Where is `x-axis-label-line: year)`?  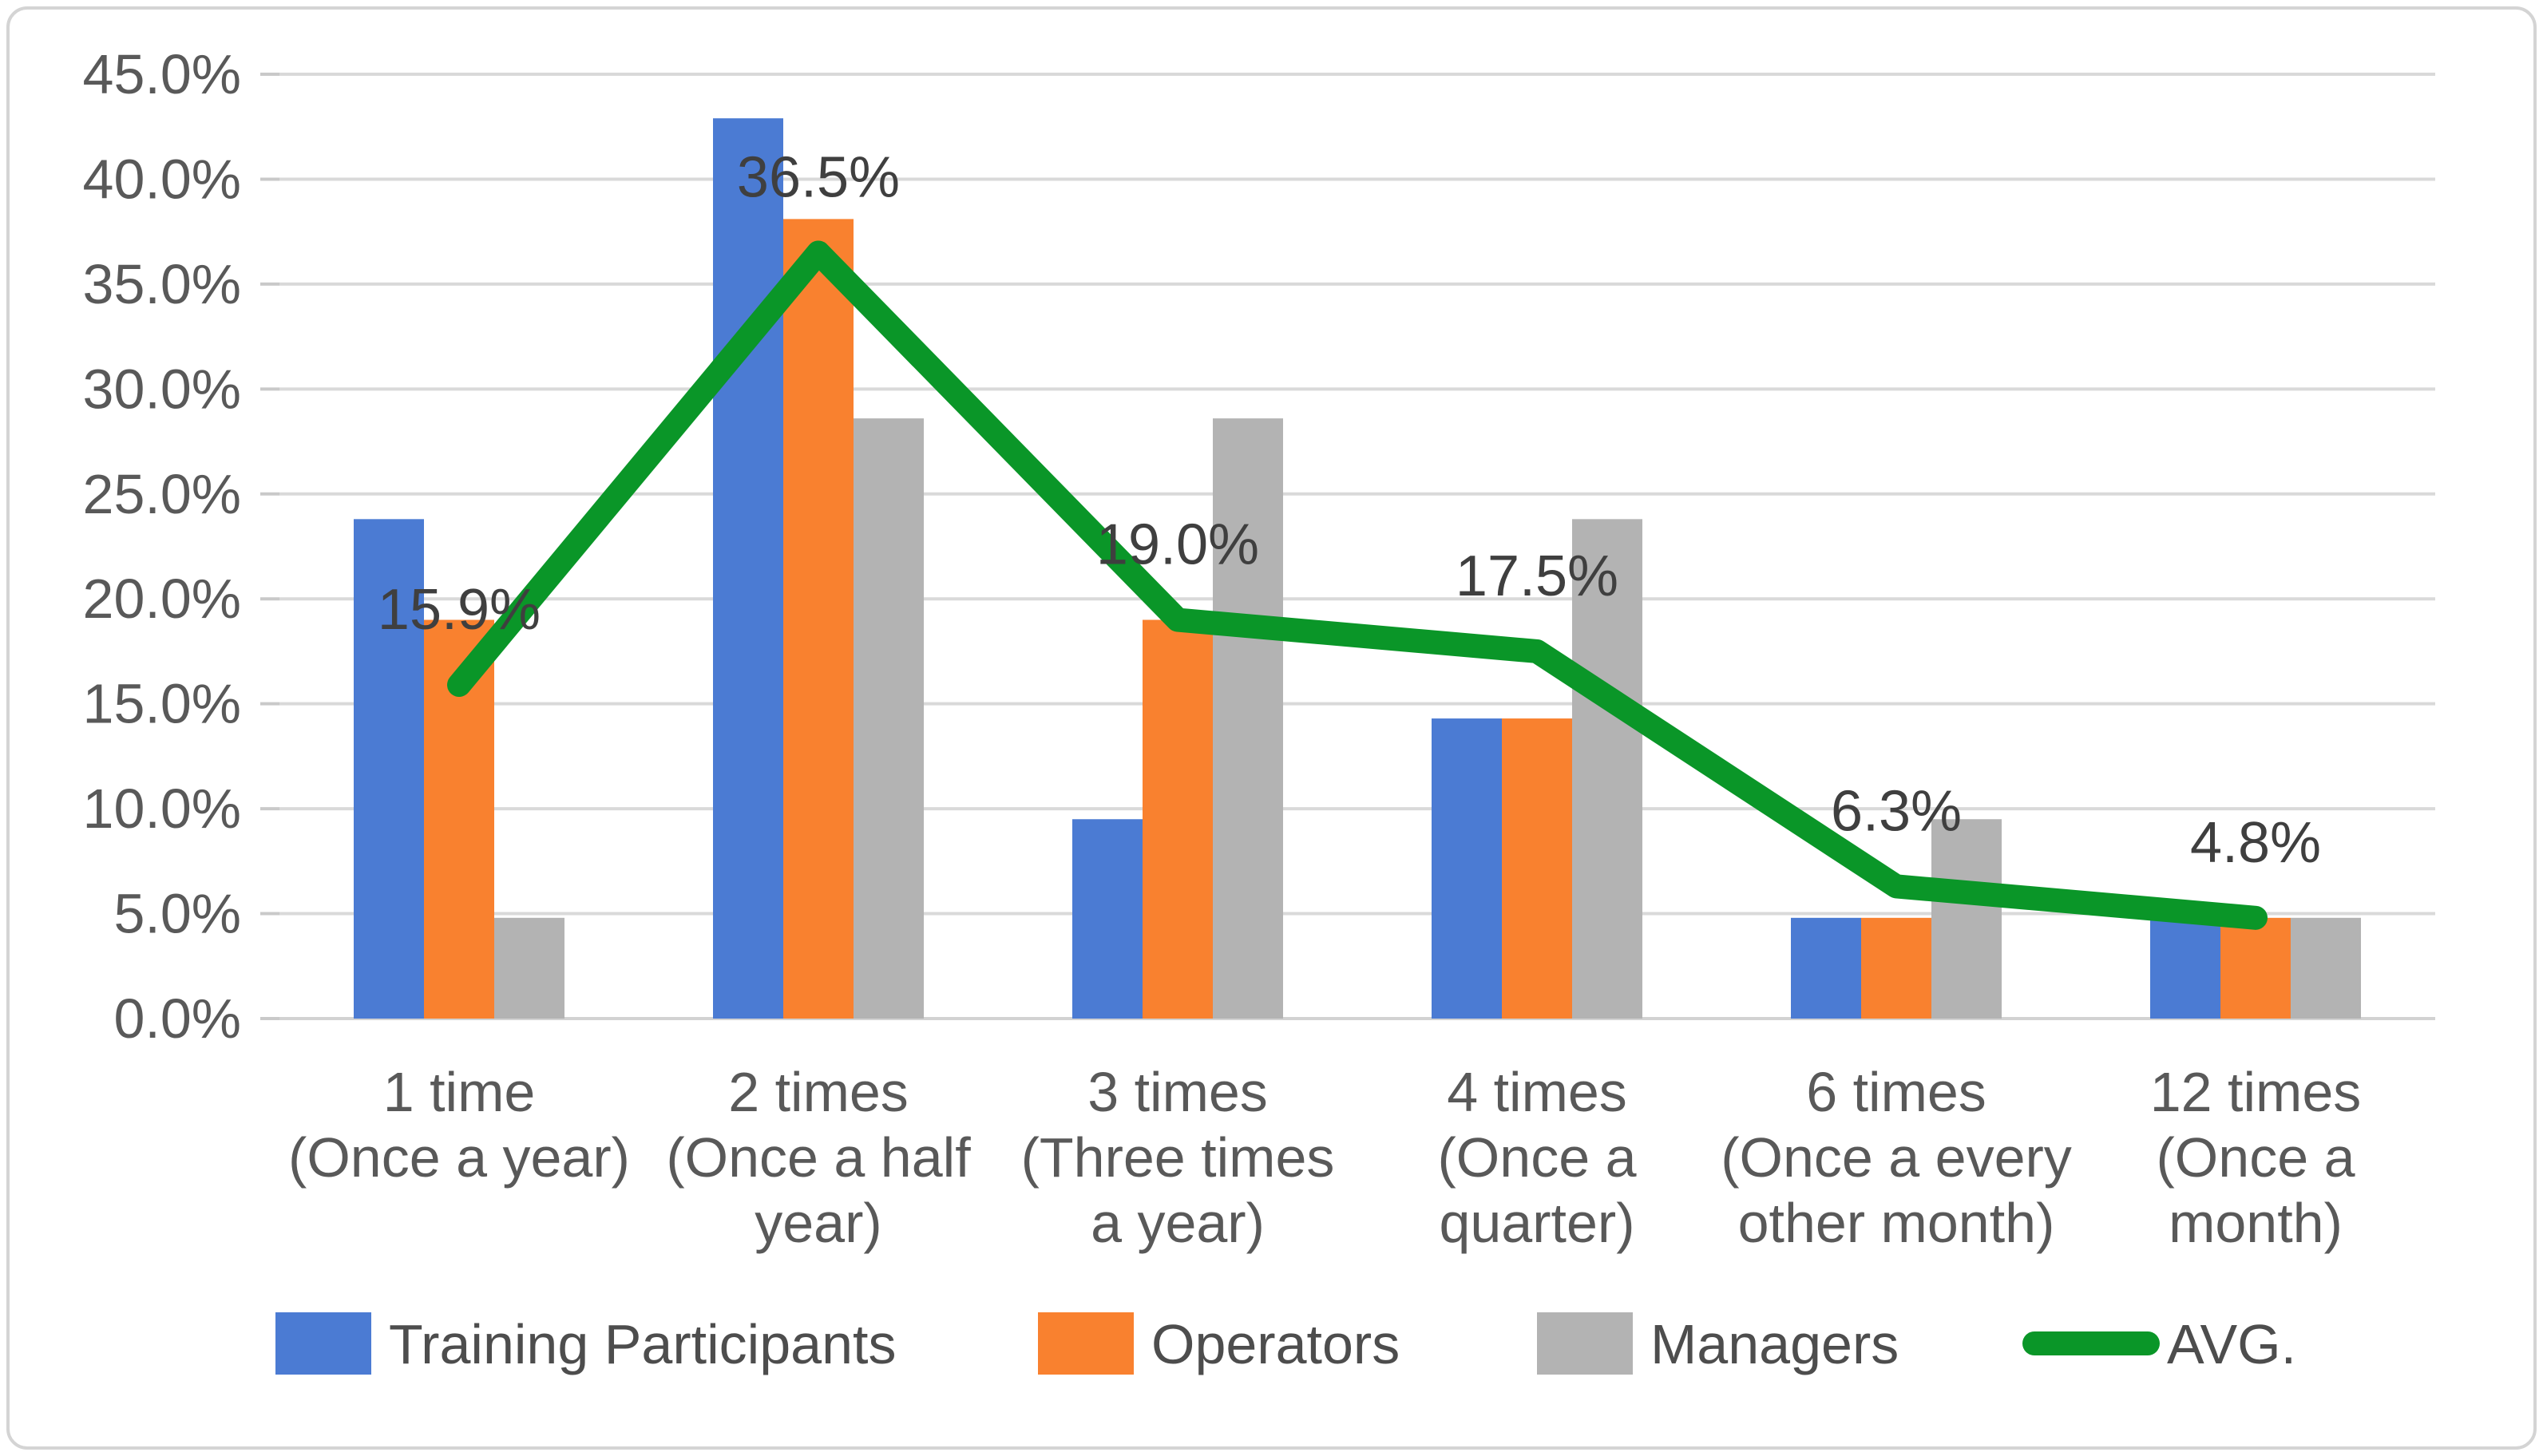 x-axis-label-line: year) is located at coordinates (818, 1223).